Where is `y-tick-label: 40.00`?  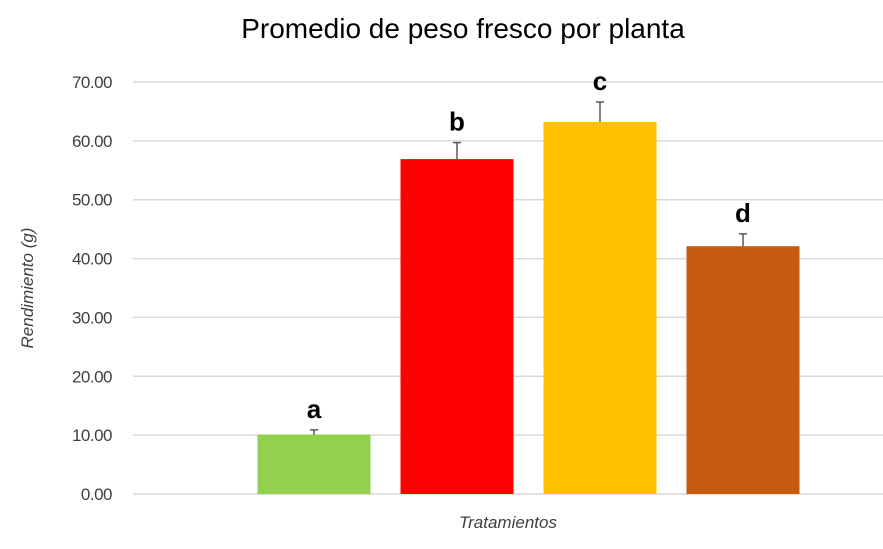
y-tick-label: 40.00 is located at coordinates (92, 259).